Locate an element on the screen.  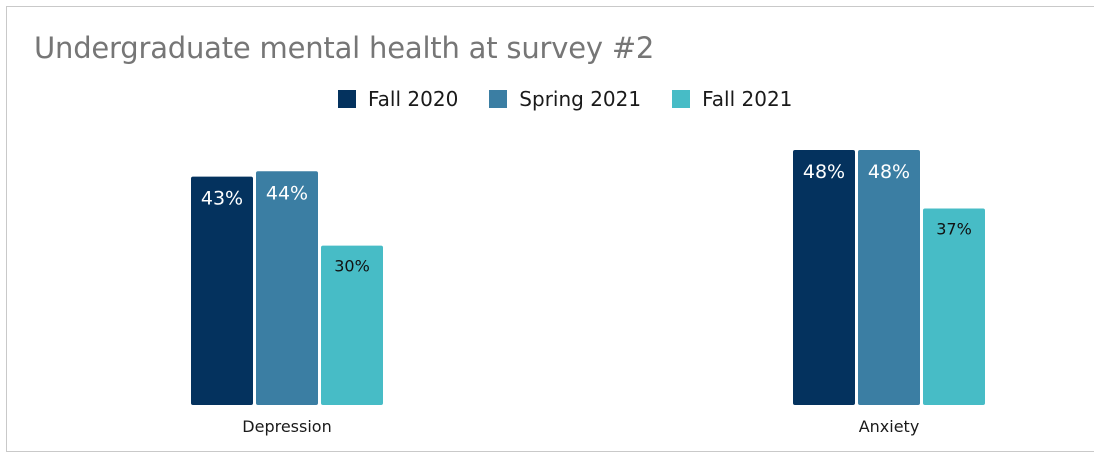
bar-depression-fall-2021 is located at coordinates (352, 325).